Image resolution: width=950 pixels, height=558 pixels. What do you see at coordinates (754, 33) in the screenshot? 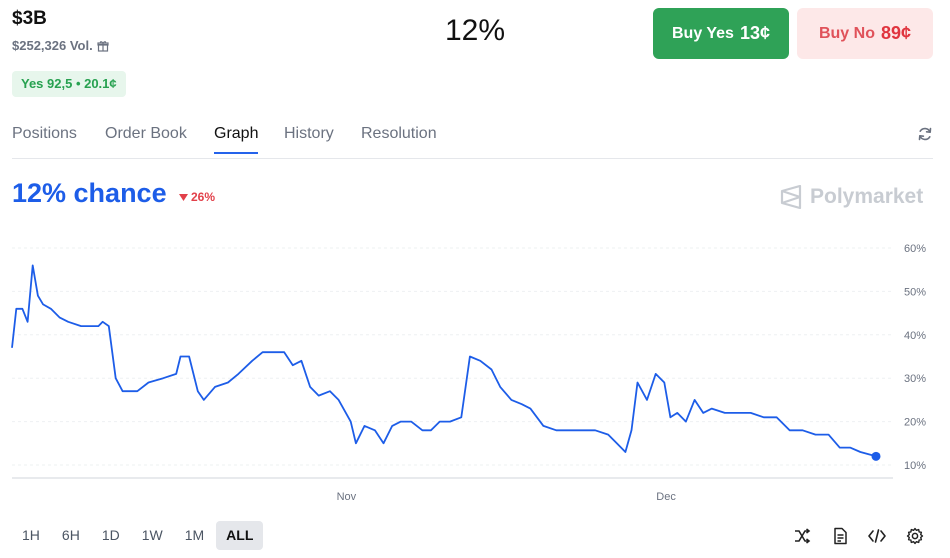
I see `buy-yes-price: 13¢` at bounding box center [754, 33].